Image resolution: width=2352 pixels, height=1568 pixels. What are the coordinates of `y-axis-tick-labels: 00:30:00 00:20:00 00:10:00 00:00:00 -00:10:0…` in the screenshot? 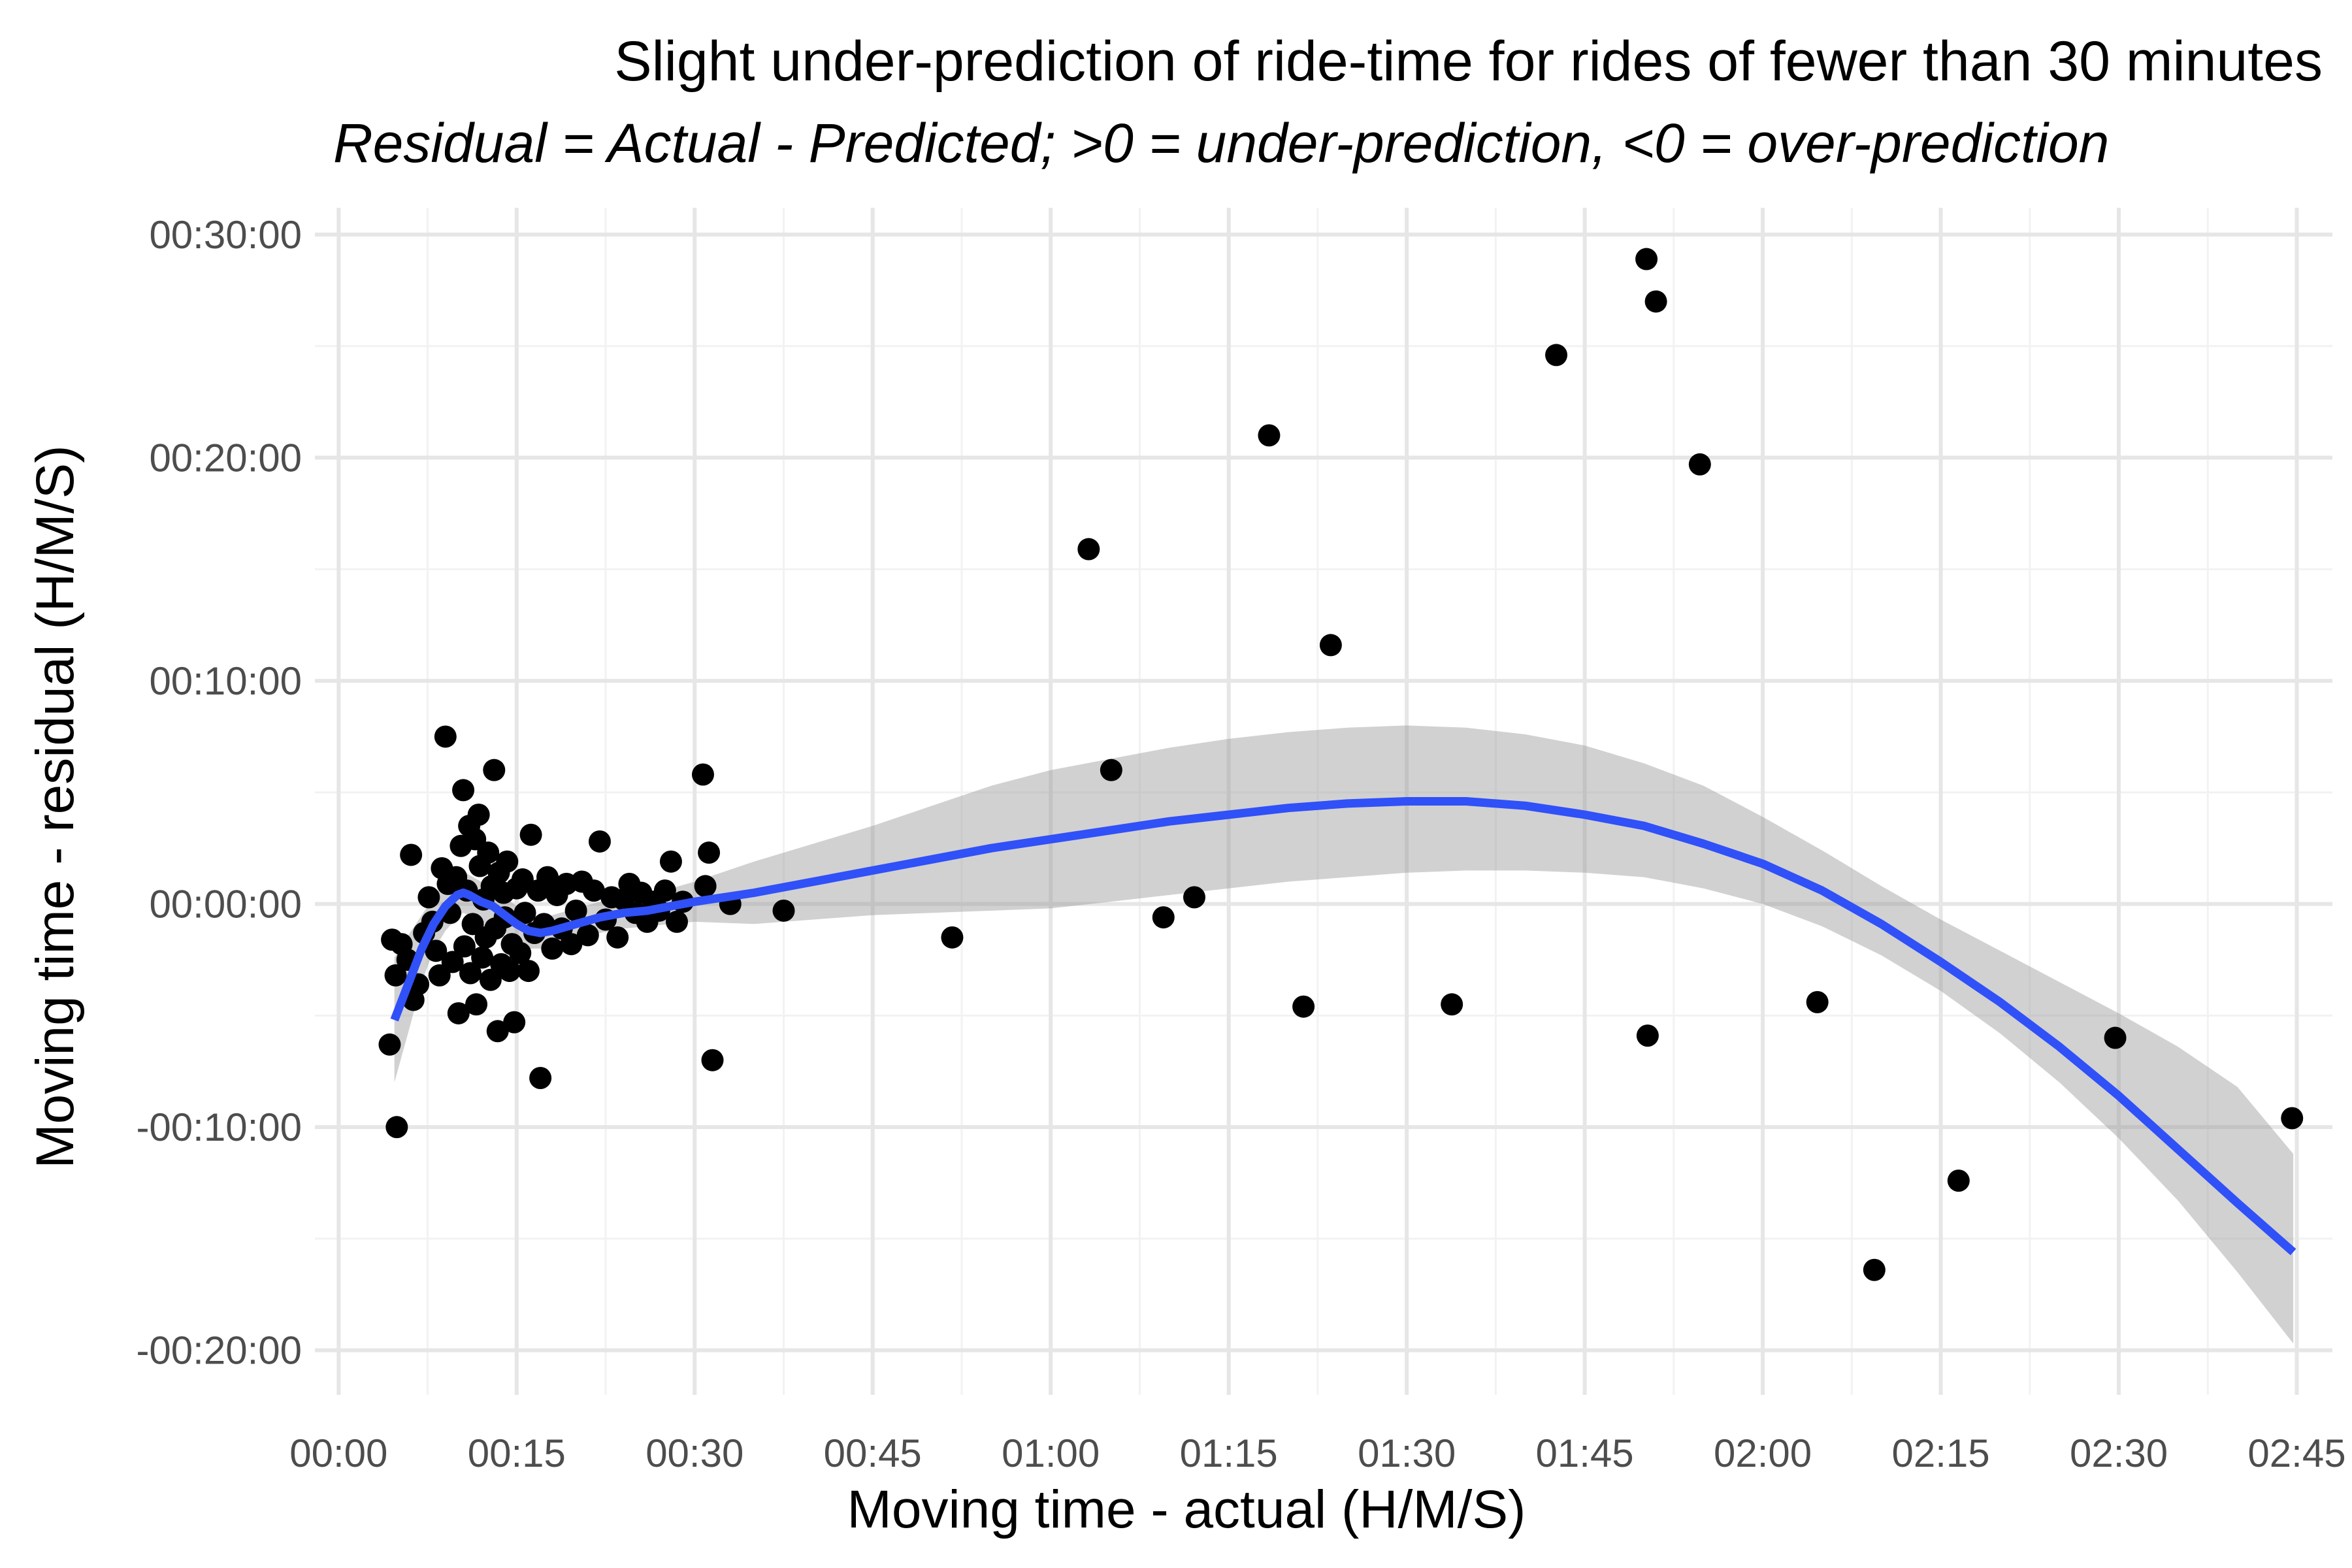 It's located at (219, 793).